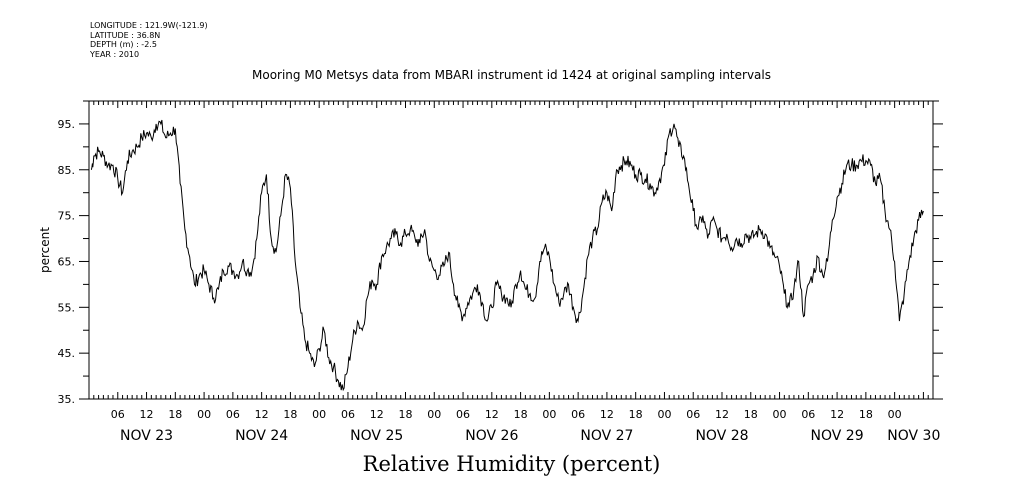 The width and height of the screenshot is (1009, 504). Describe the element at coordinates (511, 464) in the screenshot. I see `x-axis-label: Relative Humidity (percent)` at that location.